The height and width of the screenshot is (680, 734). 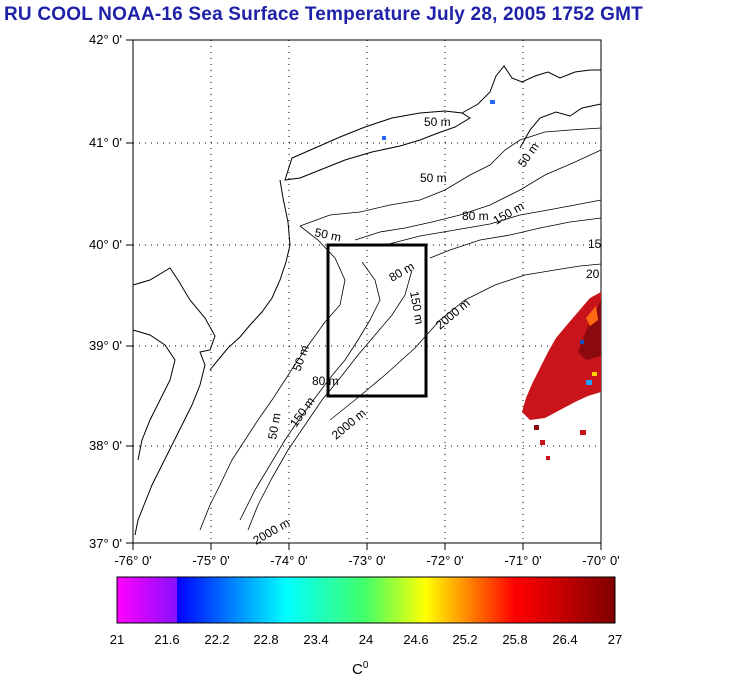 What do you see at coordinates (250, 275) in the screenshot?
I see `coastline-nj` at bounding box center [250, 275].